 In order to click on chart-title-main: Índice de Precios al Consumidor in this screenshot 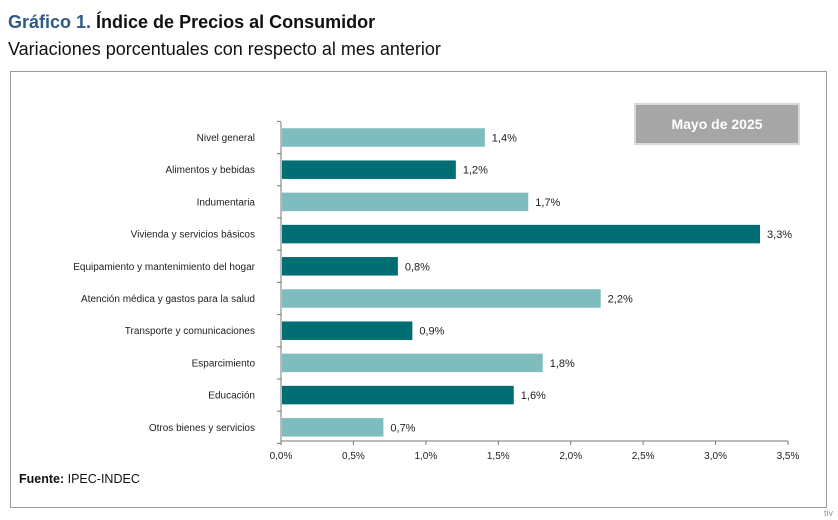, I will do `click(236, 22)`.